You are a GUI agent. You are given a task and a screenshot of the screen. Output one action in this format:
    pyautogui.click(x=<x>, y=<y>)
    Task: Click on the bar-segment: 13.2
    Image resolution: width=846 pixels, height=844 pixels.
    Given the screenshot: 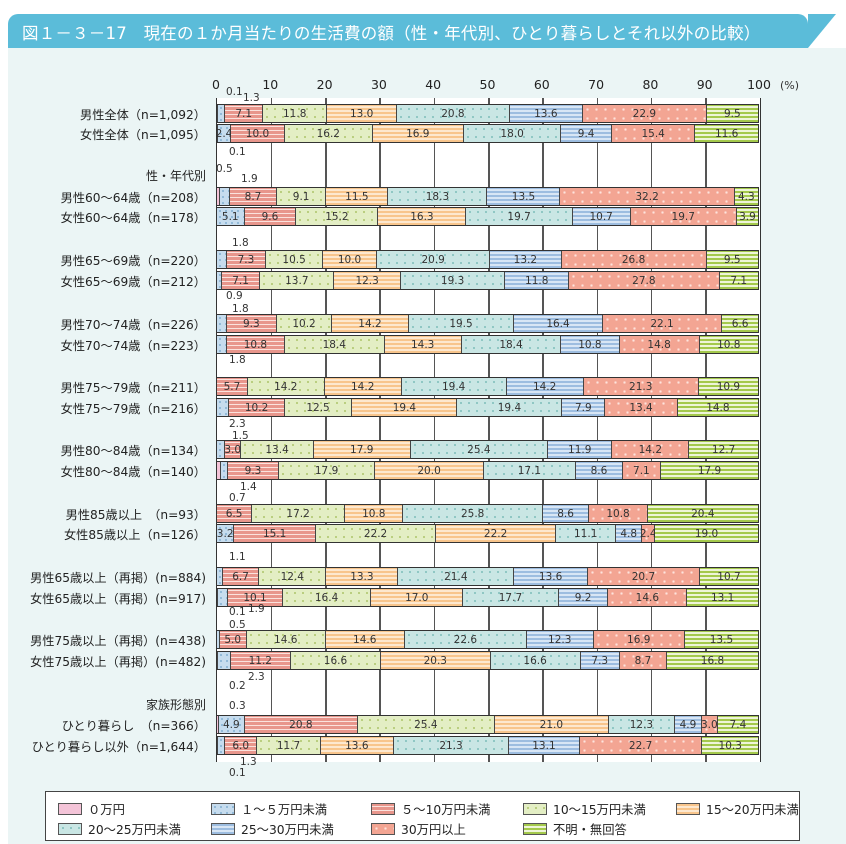 What is the action you would take?
    pyautogui.click(x=526, y=259)
    